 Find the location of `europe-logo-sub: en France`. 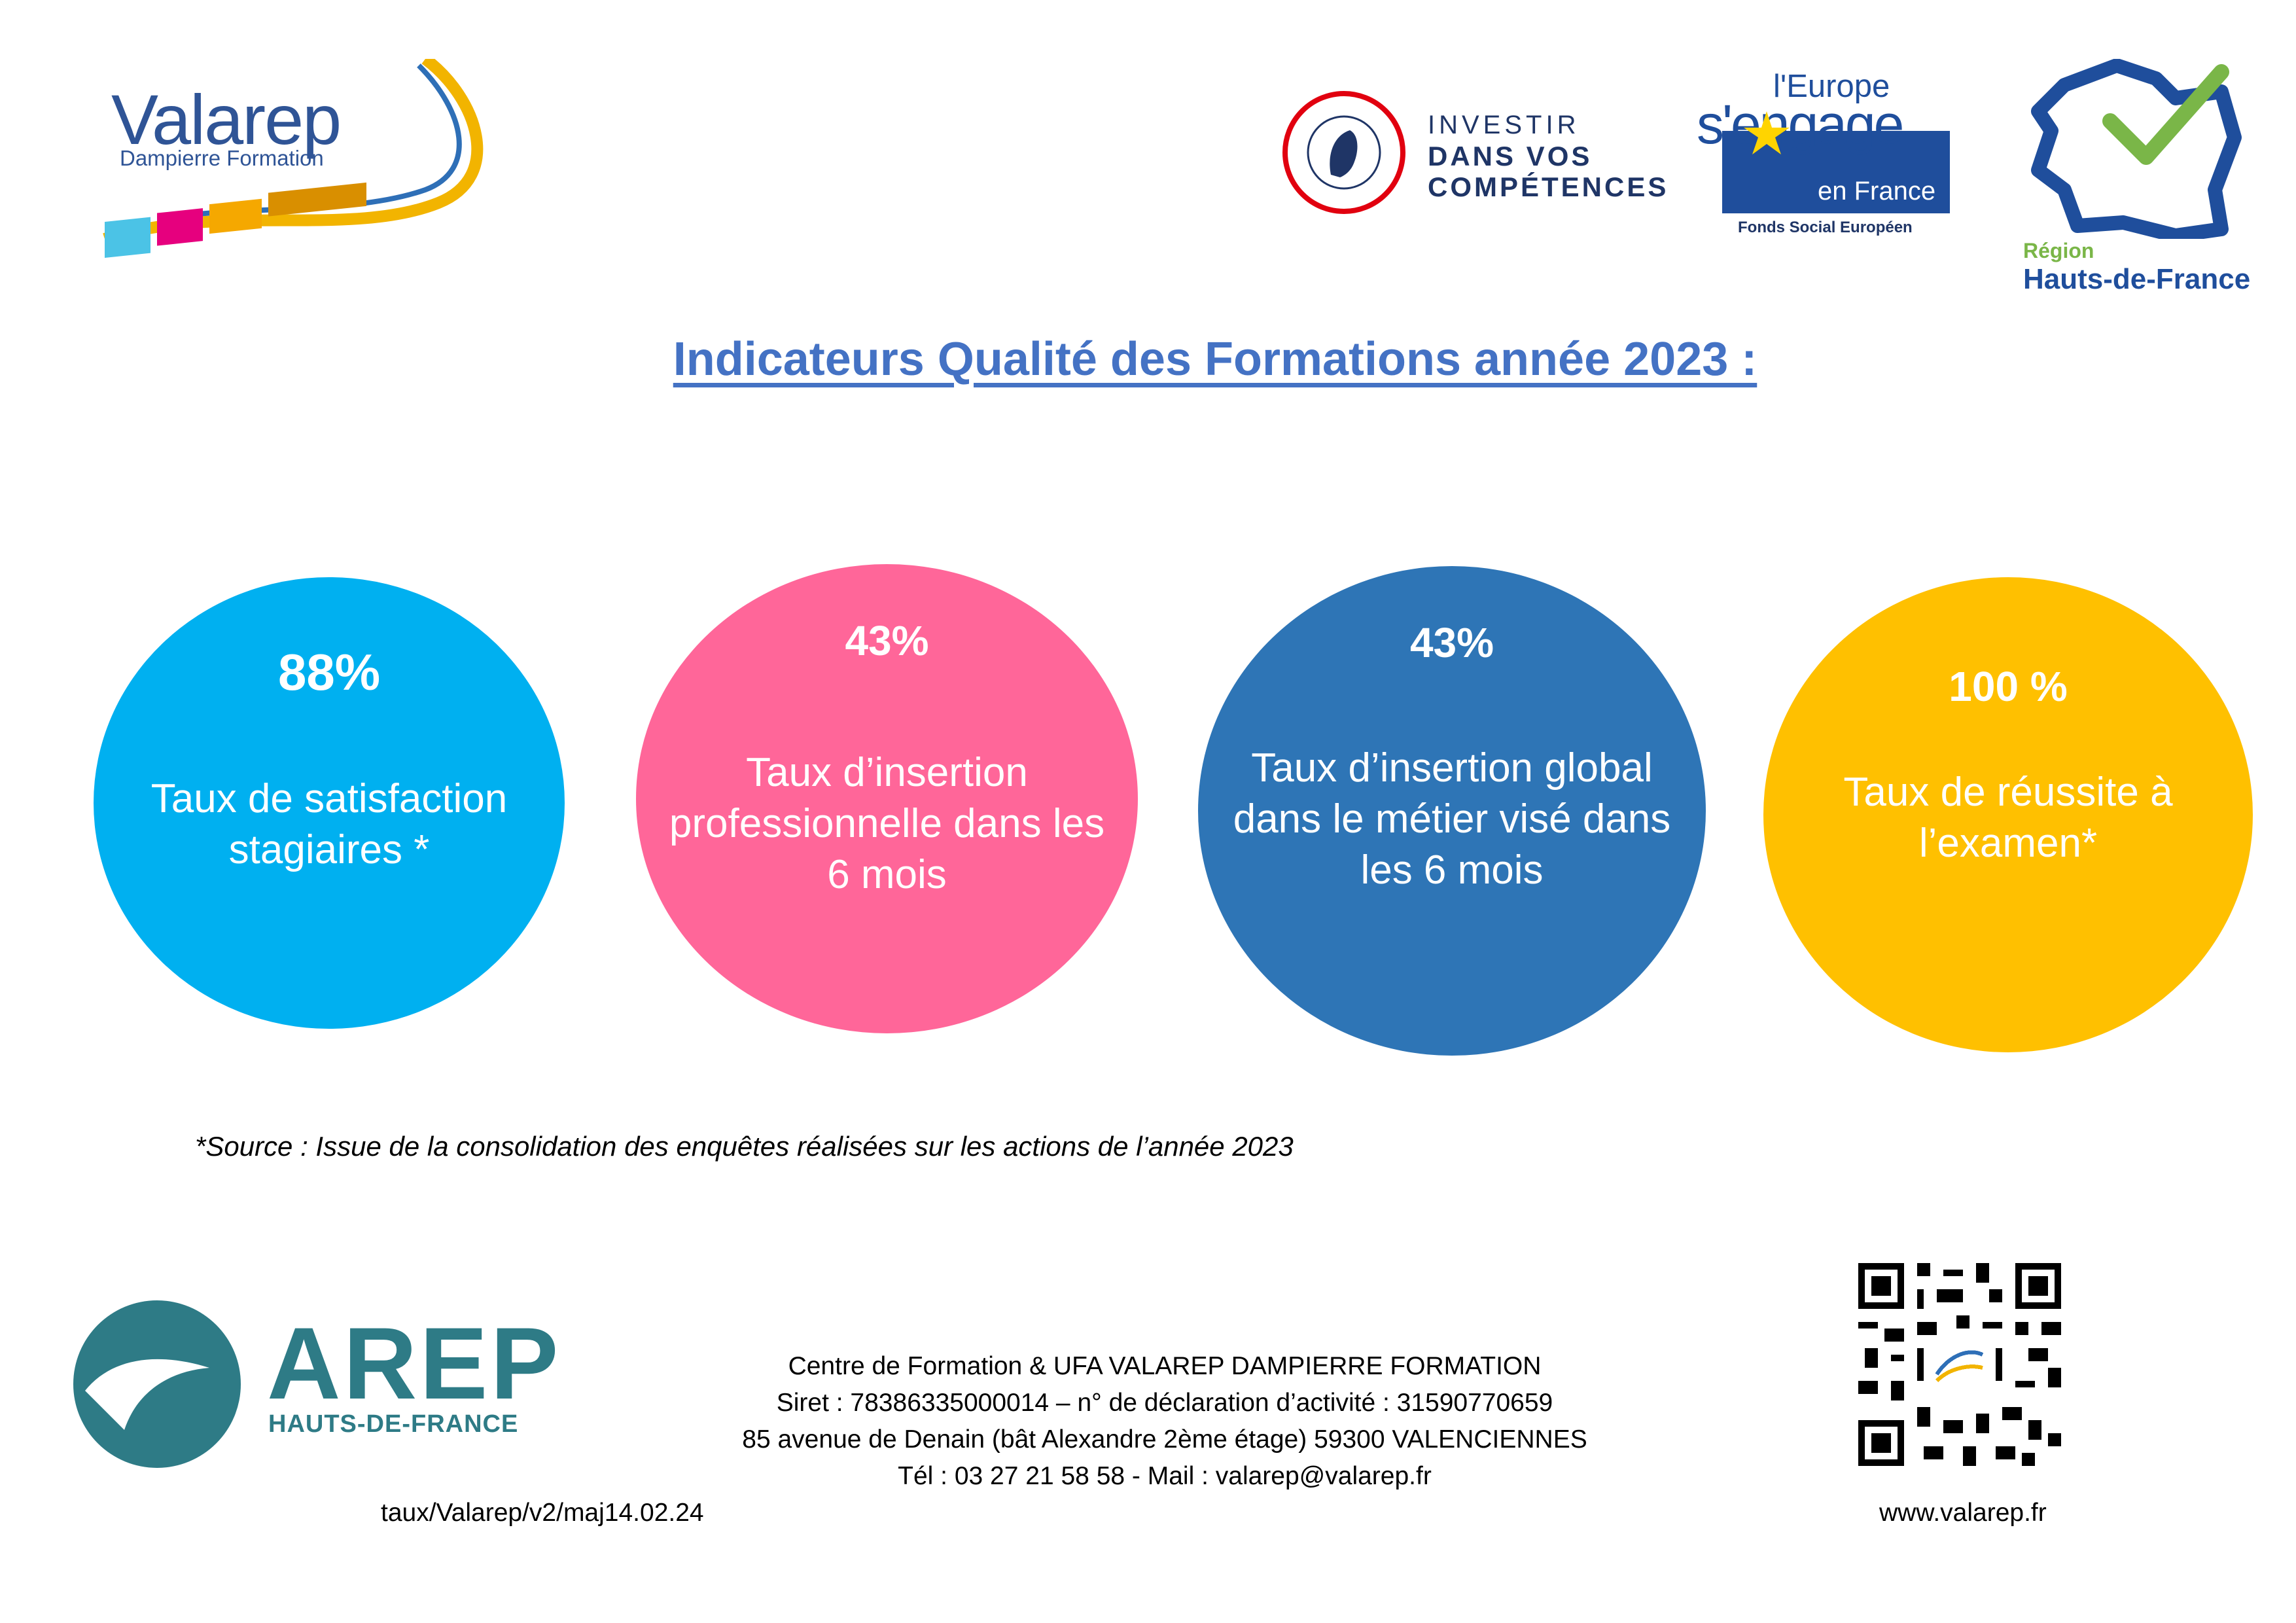

europe-logo-sub: en France is located at coordinates (1877, 191).